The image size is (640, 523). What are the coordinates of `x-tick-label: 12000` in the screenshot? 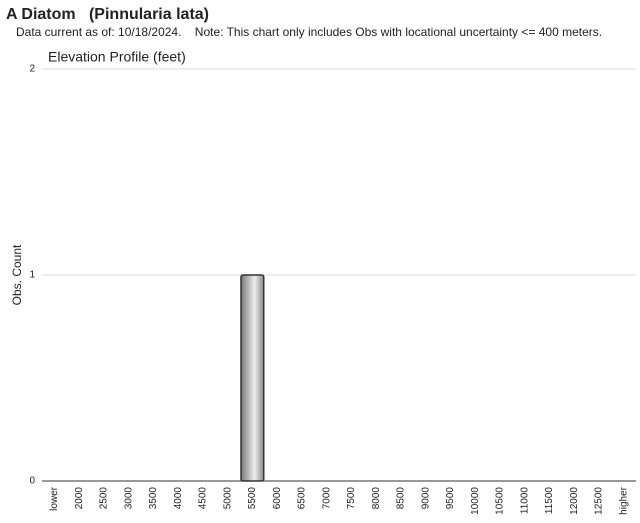 It's located at (574, 501).